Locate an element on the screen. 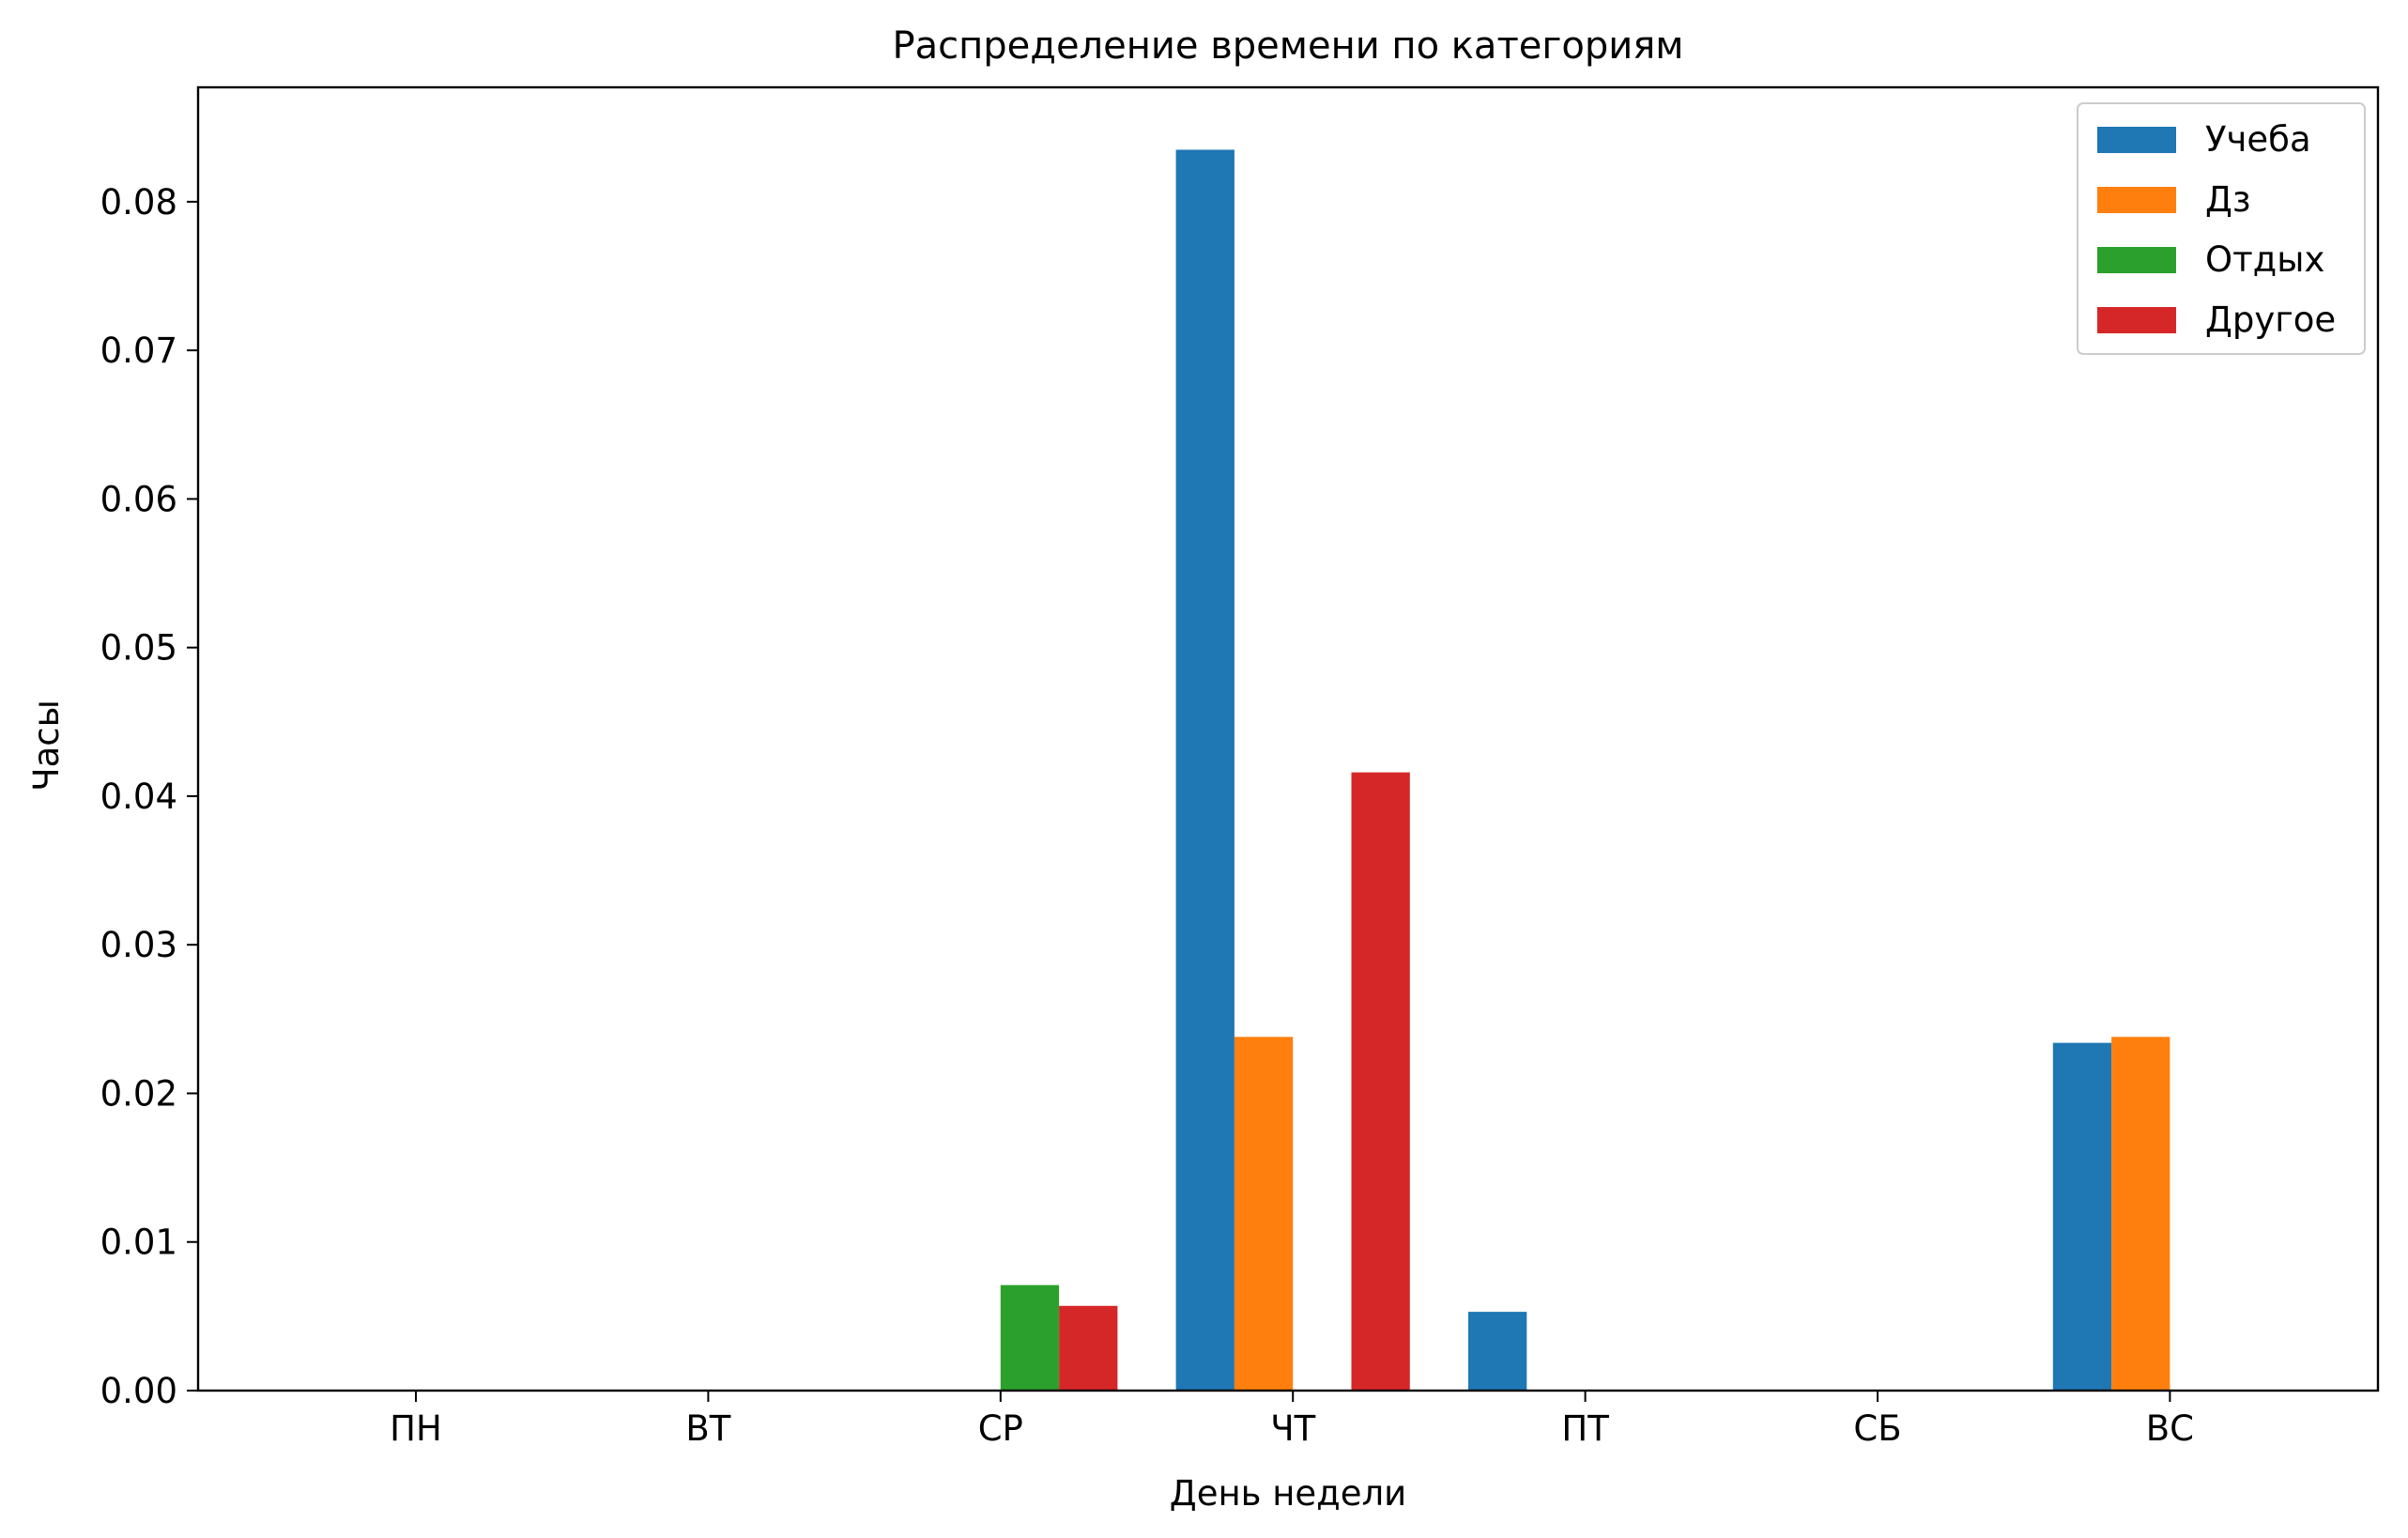 Image resolution: width=2408 pixels, height=1538 pixels. x-tick-label: ПТ is located at coordinates (1585, 1428).